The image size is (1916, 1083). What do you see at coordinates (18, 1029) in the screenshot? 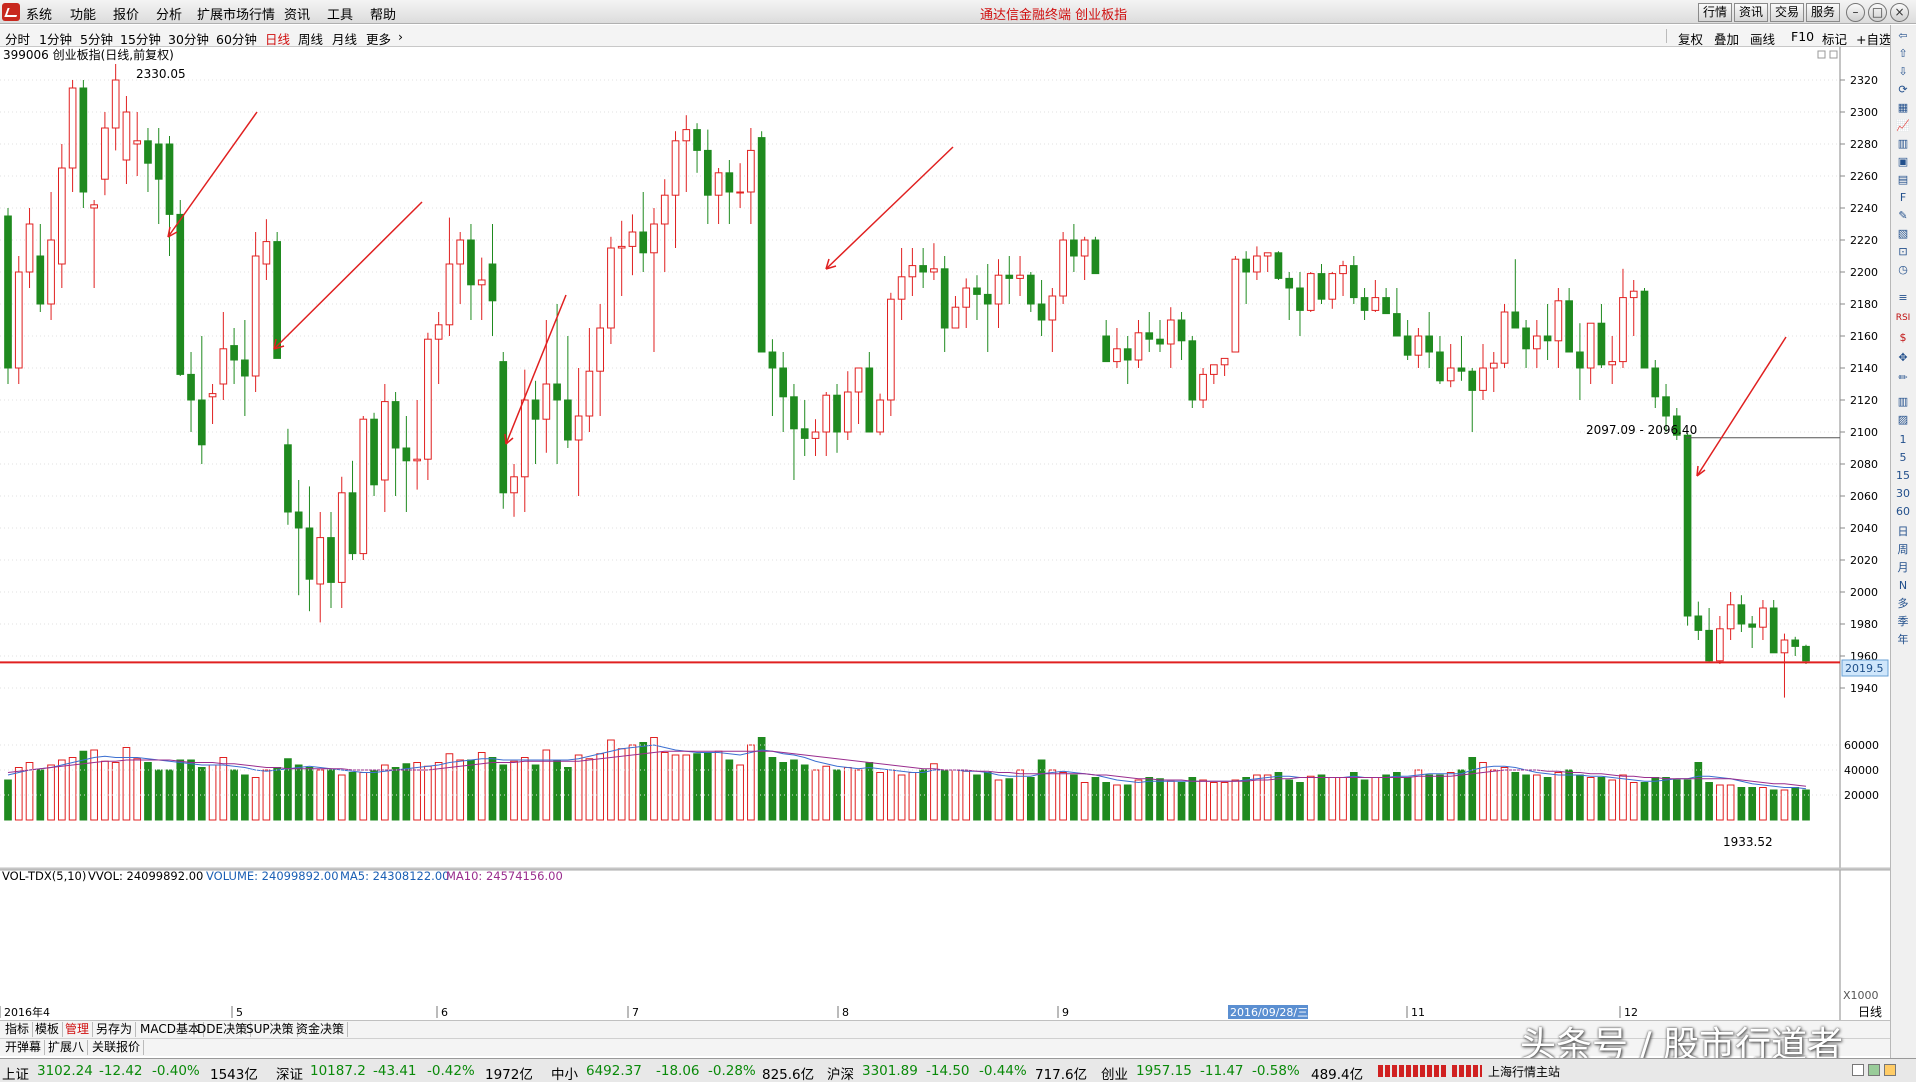
I see `tab-indicator: 指标` at bounding box center [18, 1029].